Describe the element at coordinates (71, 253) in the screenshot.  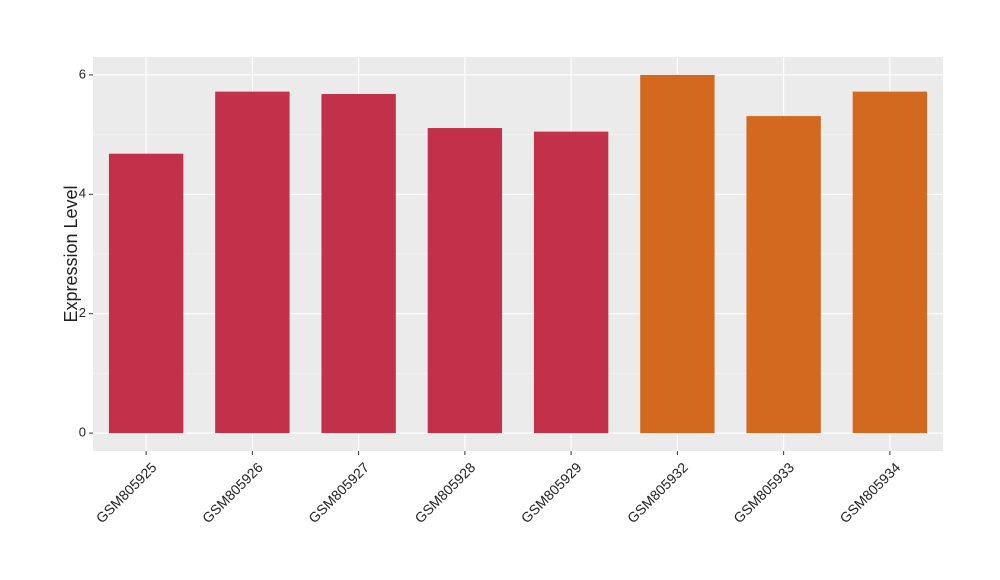
I see `y-axis-title: Expression Level` at that location.